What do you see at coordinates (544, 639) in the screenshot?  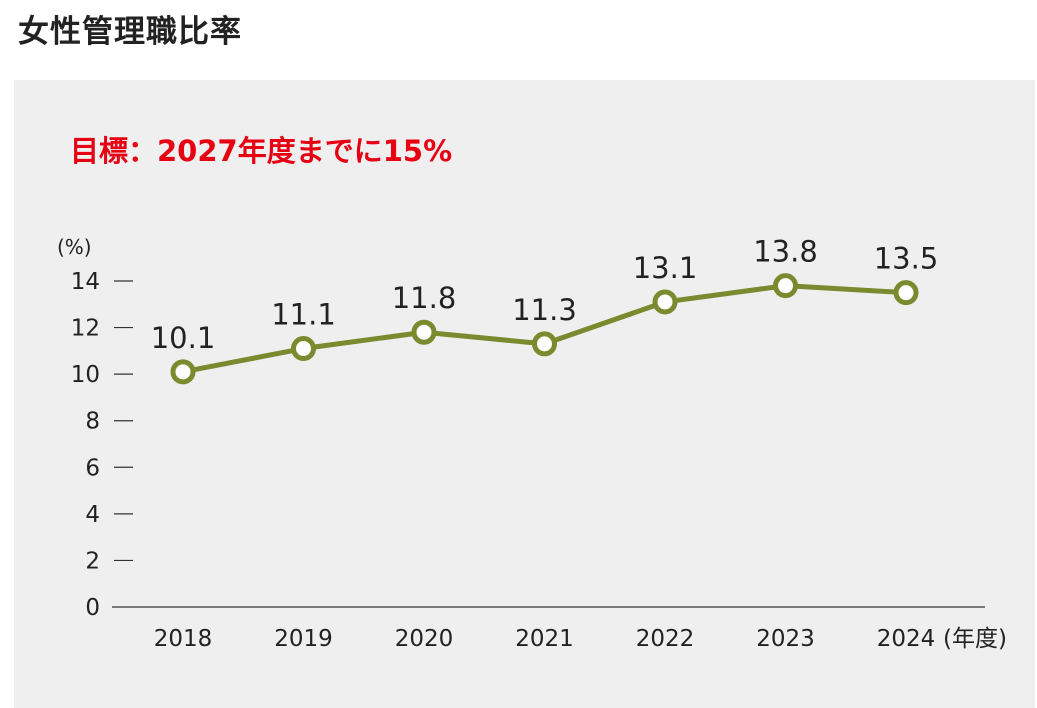 I see `x-tick-label: 2021` at bounding box center [544, 639].